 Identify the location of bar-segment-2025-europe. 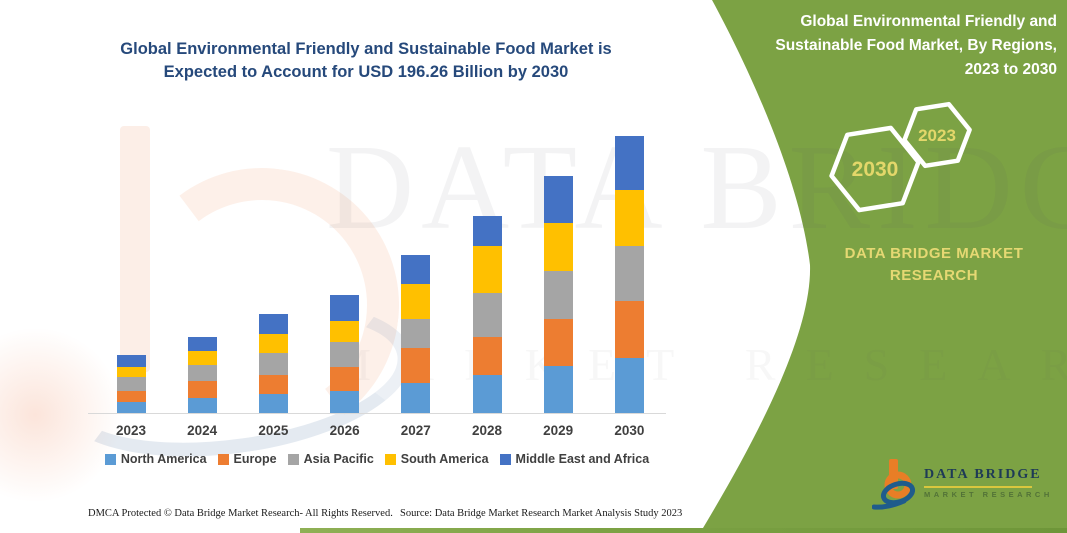
(273, 384).